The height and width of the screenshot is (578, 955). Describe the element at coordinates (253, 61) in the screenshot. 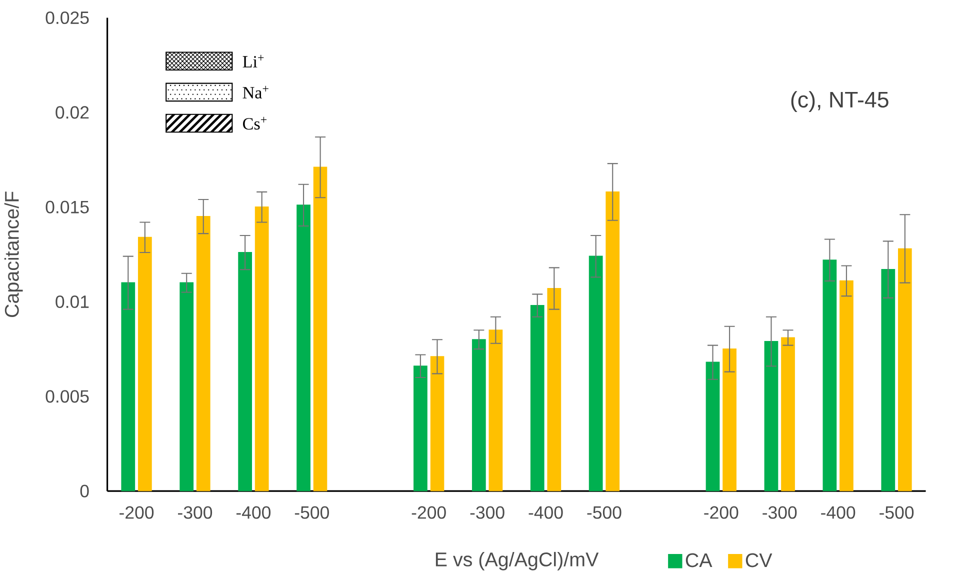

I see `annotation: Li$^{+}$` at that location.